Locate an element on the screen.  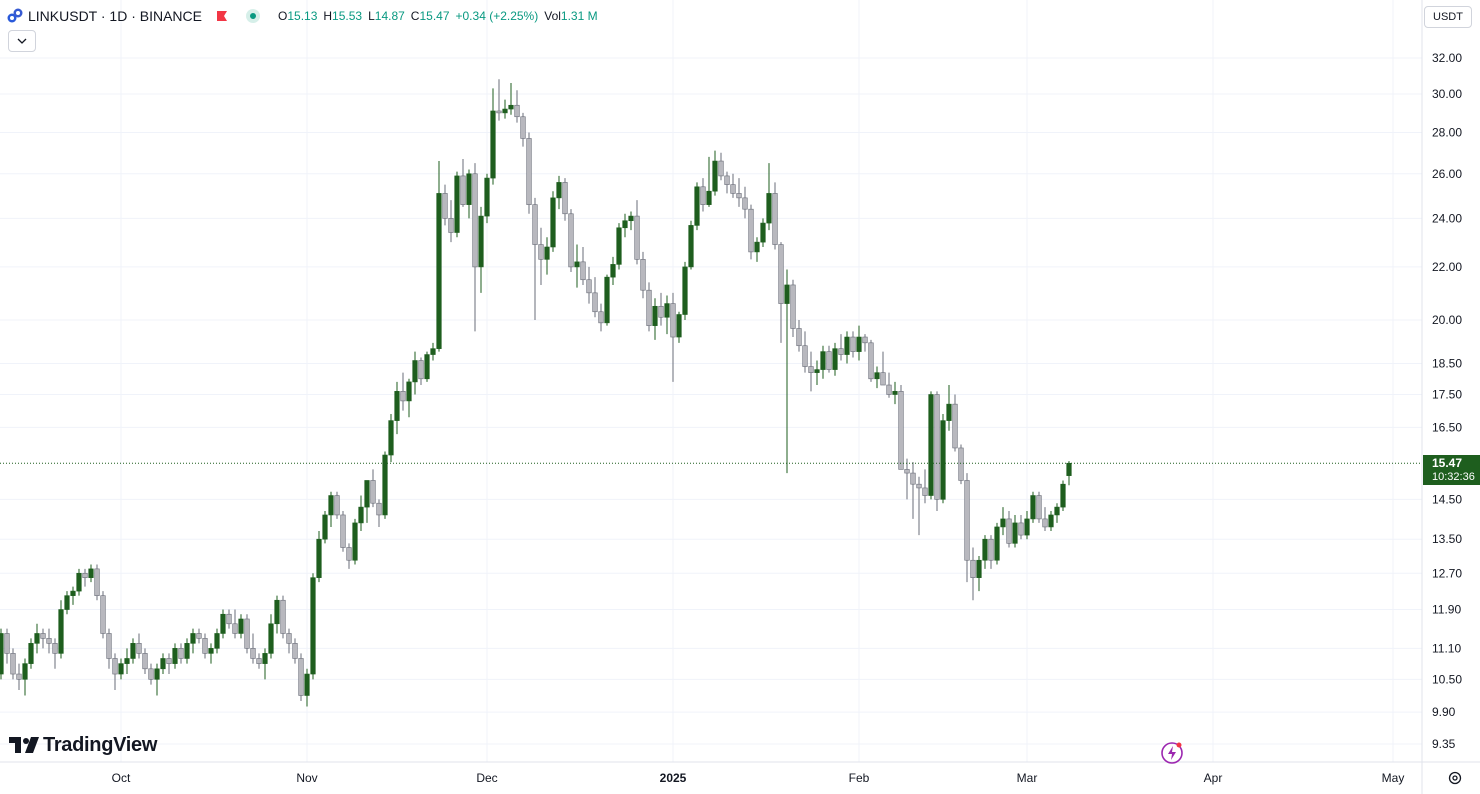
tradingview-logo: TradingView is located at coordinates (83, 745).